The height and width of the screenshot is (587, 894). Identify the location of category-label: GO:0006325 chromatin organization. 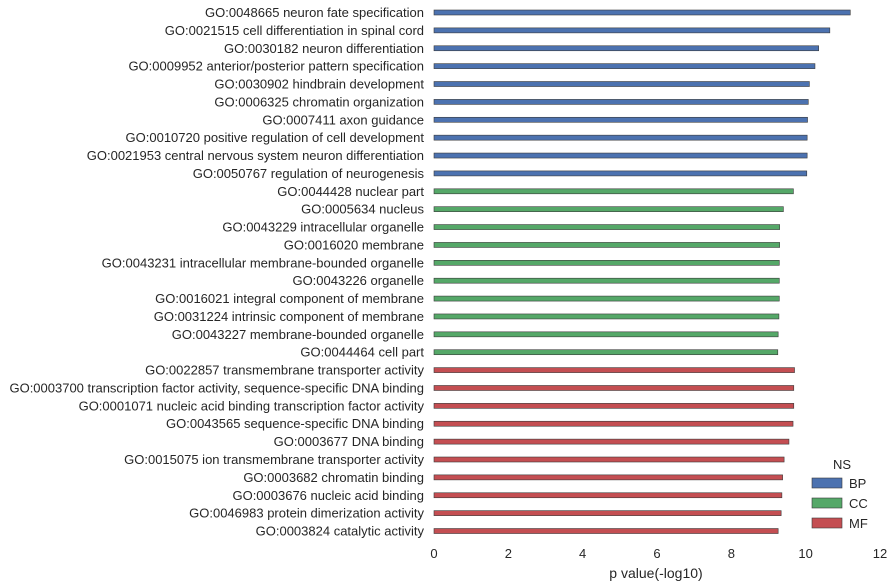
(319, 101).